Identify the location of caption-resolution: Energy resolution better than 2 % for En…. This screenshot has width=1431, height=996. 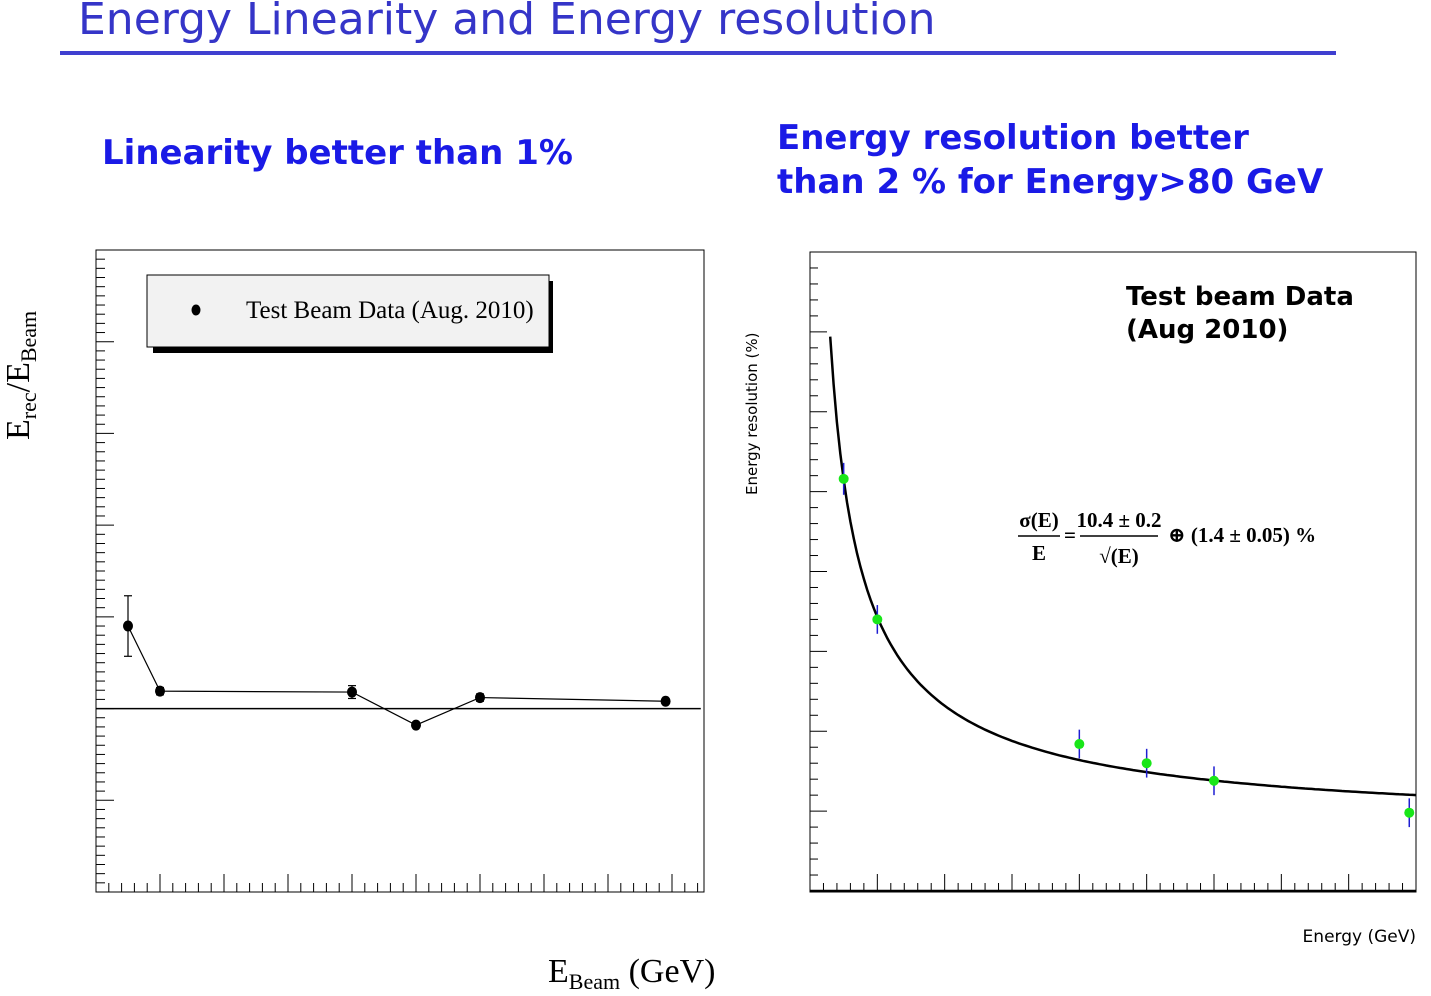
(1050, 160).